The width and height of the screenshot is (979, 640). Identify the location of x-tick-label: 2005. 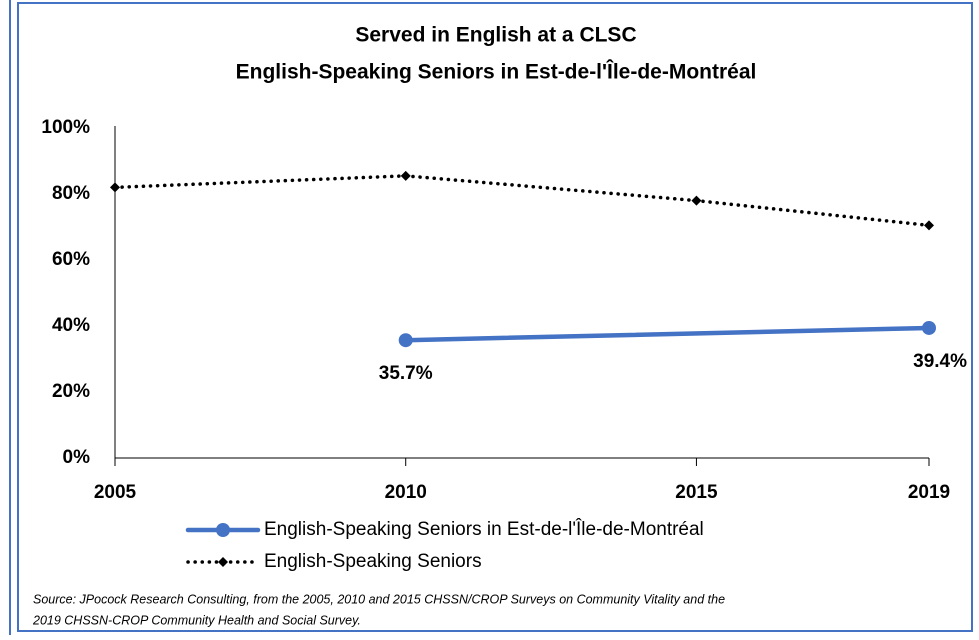
(115, 492).